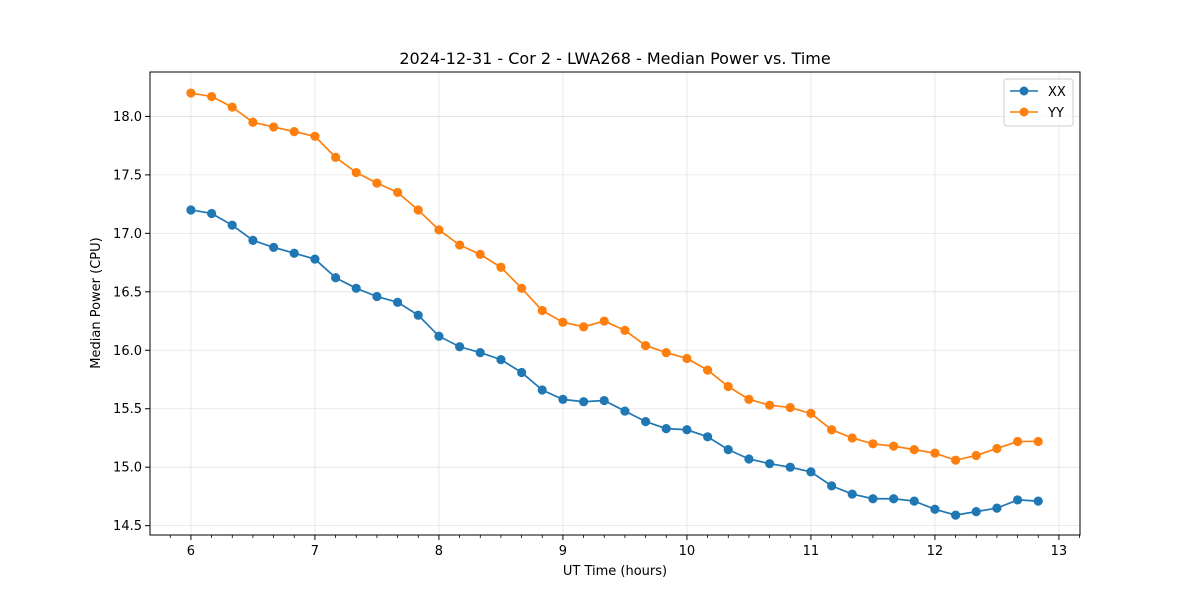 This screenshot has height=600, width=1200. I want to click on x-tick-label: 12, so click(935, 551).